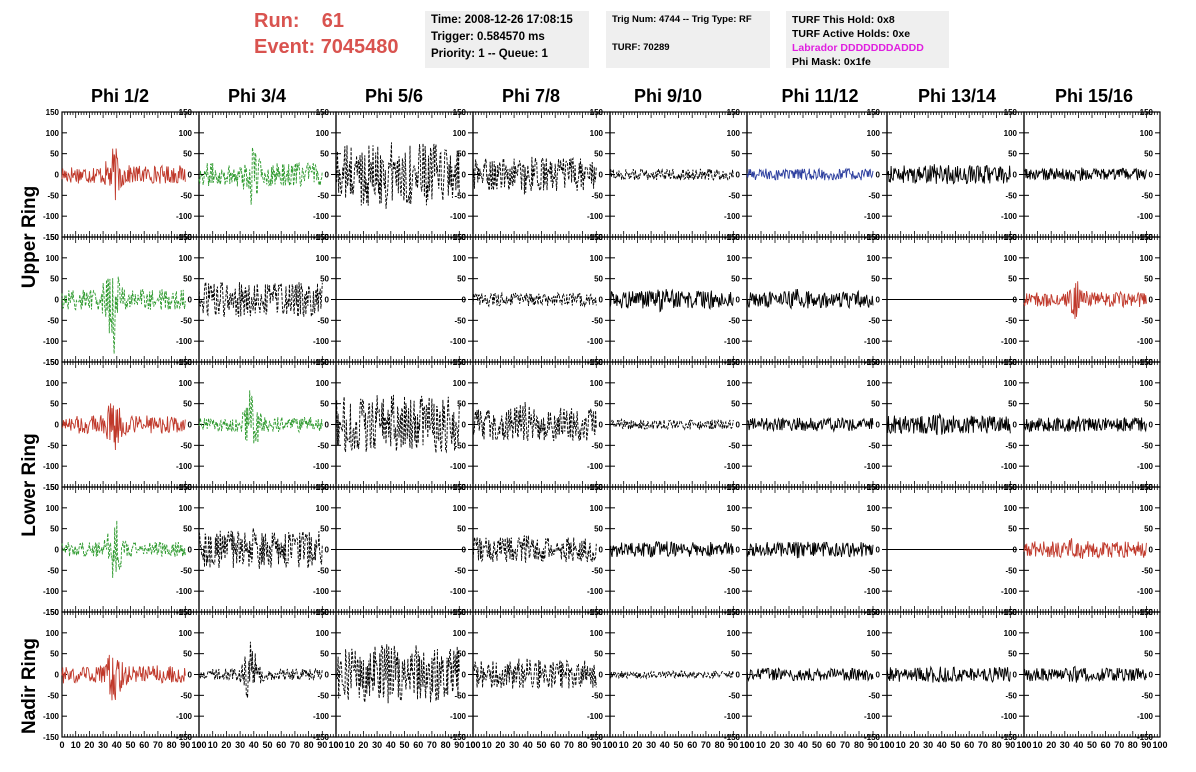 The height and width of the screenshot is (772, 1196). Describe the element at coordinates (502, 20) in the screenshot. I see `time-text: Time: 2008-12-26 17:08:15` at that location.